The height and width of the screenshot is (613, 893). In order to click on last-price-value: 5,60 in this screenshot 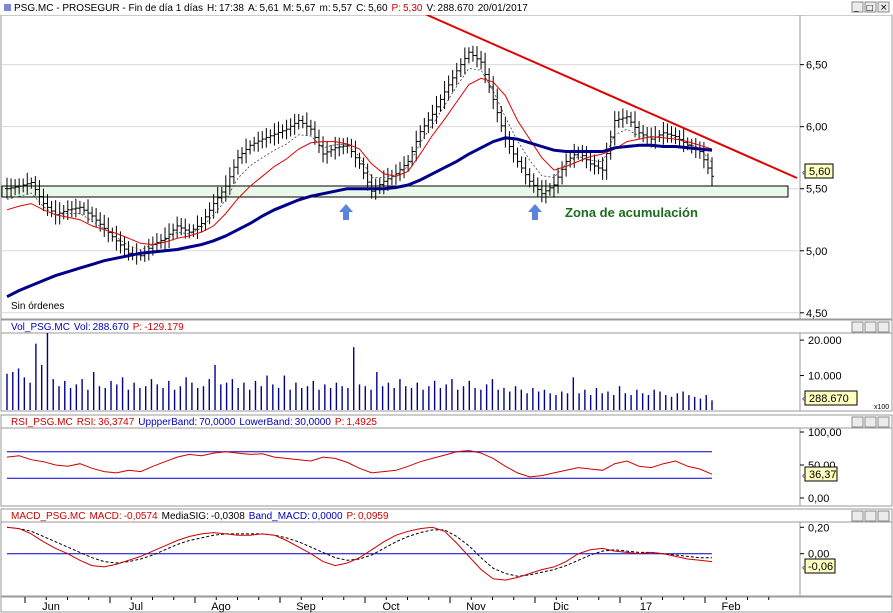, I will do `click(819, 172)`.